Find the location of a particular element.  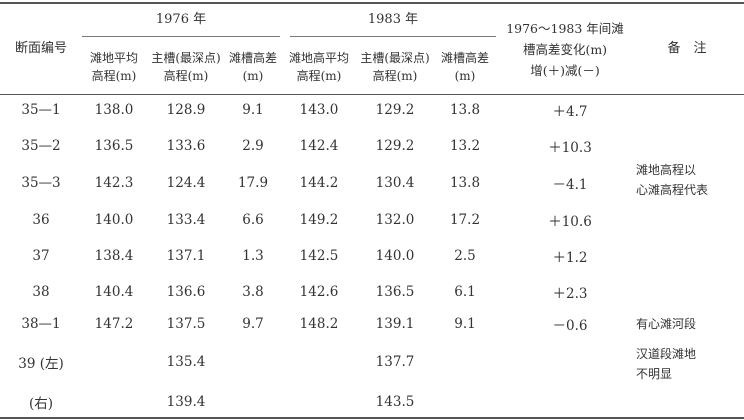

c4-line1: 滩地高平均 is located at coordinates (318, 58).